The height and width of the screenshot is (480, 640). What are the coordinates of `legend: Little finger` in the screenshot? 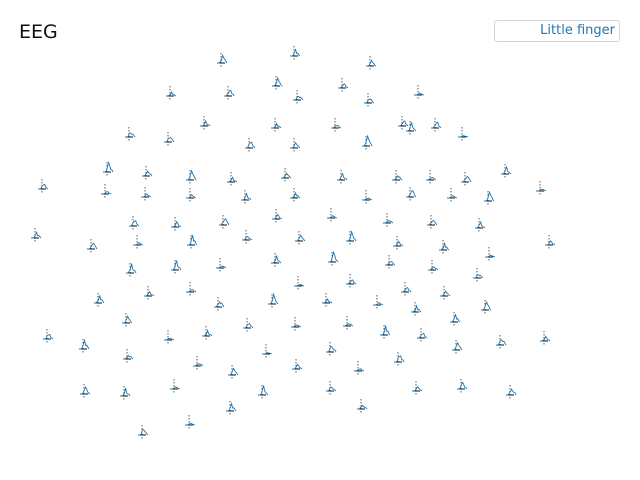 It's located at (557, 31).